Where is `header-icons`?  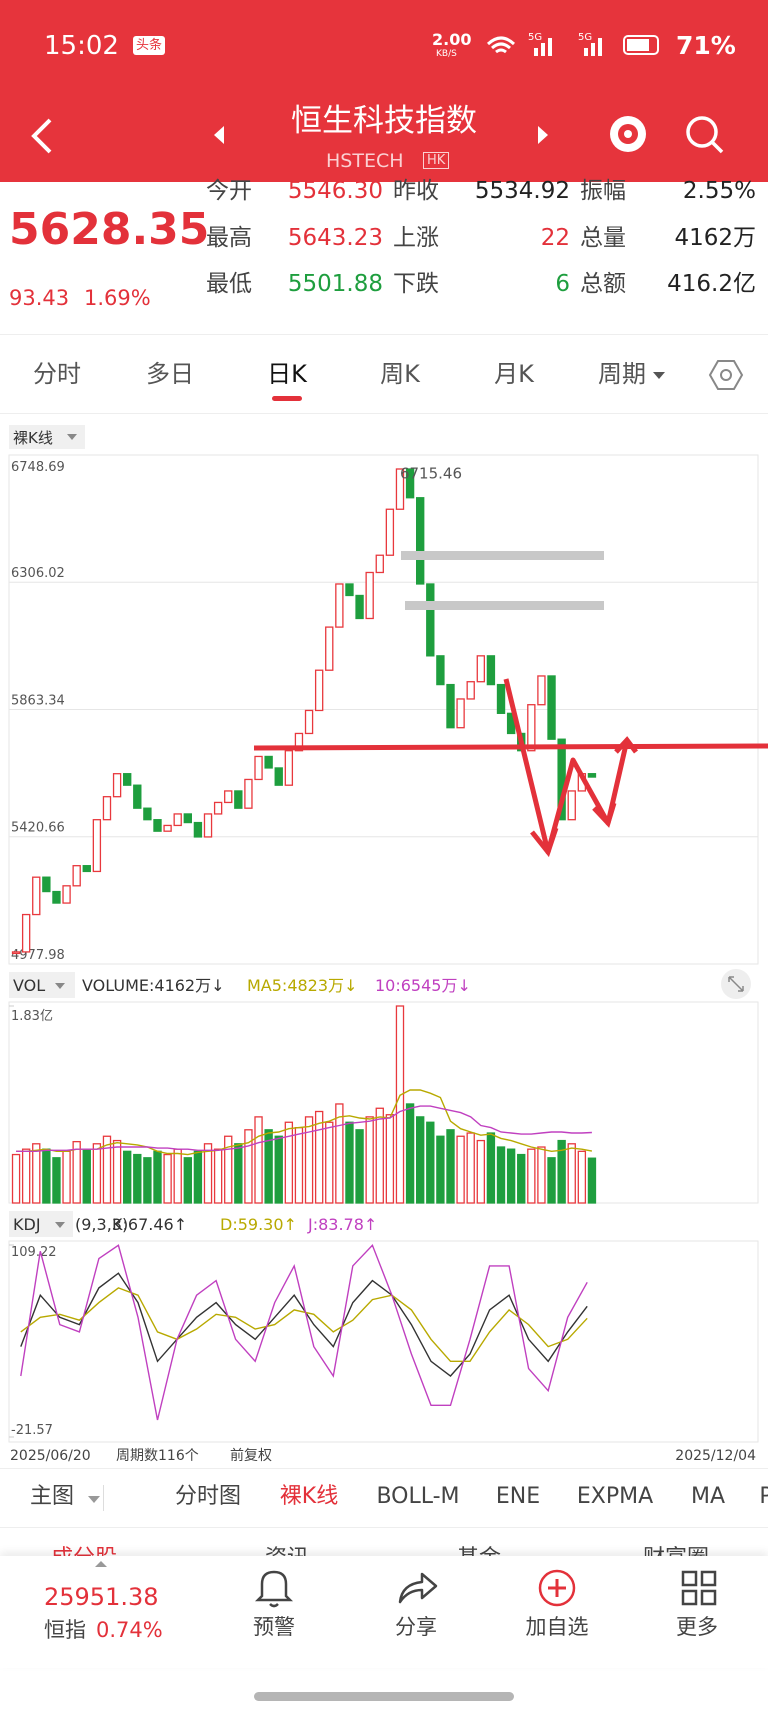 header-icons is located at coordinates (674, 135).